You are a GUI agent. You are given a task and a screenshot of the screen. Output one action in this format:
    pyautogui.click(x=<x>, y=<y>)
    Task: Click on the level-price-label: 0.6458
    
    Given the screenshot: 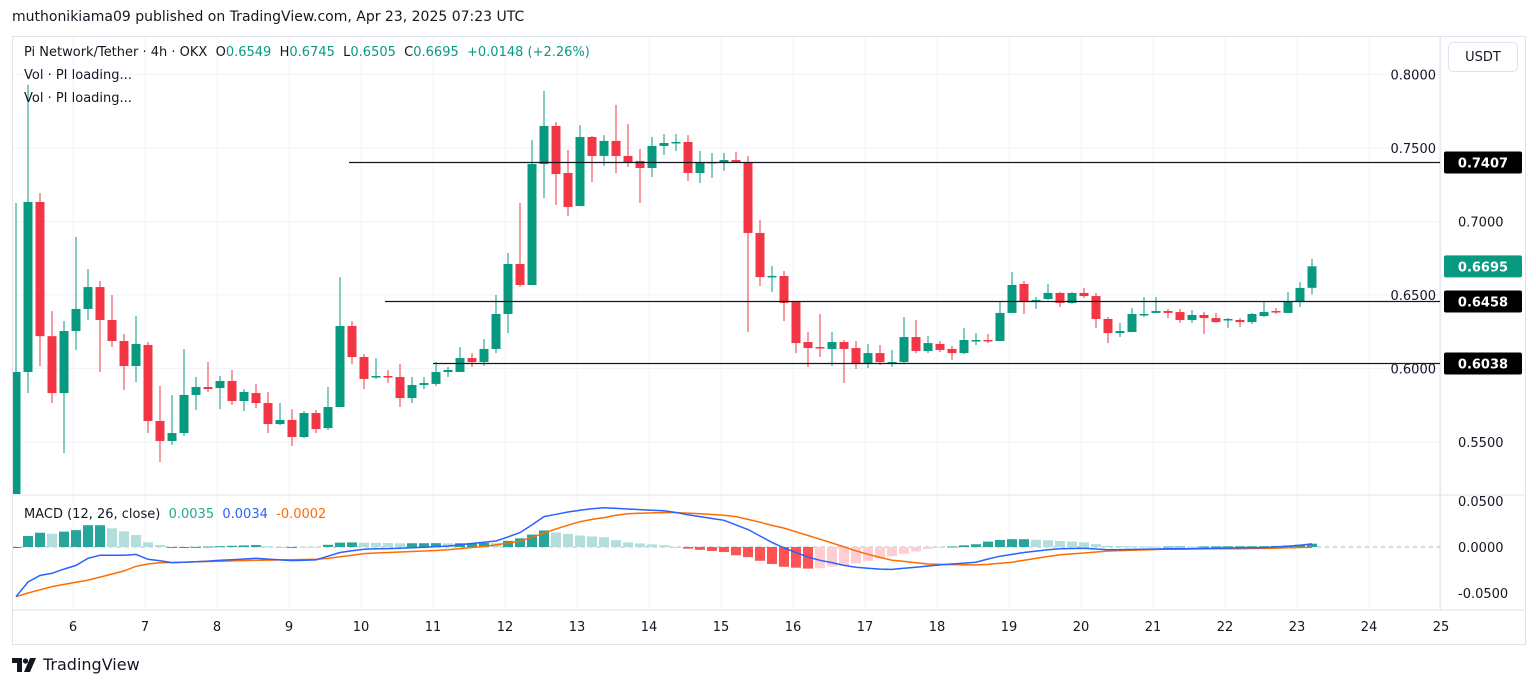 What is the action you would take?
    pyautogui.click(x=1483, y=303)
    